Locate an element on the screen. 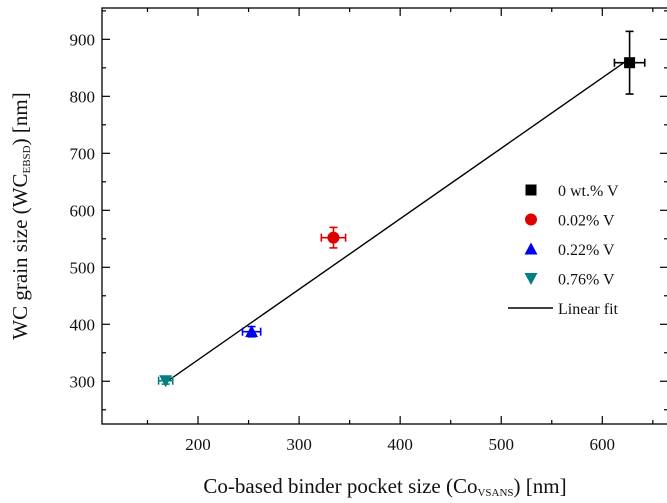 The height and width of the screenshot is (503, 667). y-axis-title-main: WC grain size (WC is located at coordinates (20, 257).